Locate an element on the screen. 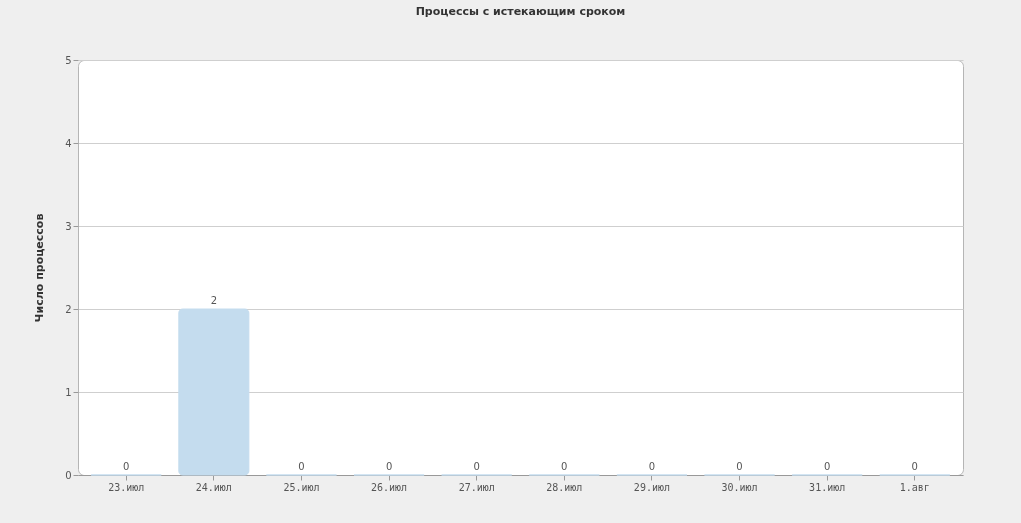 The height and width of the screenshot is (523, 1021). chart-title: Процессы с истекающим сроком is located at coordinates (520, 11).